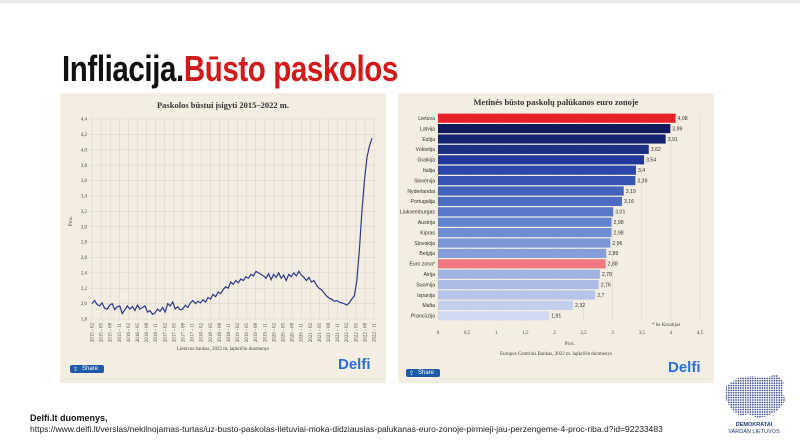  What do you see at coordinates (329, 333) in the screenshot?
I see `line-x-tick-label: 2021 - 08` at bounding box center [329, 333].